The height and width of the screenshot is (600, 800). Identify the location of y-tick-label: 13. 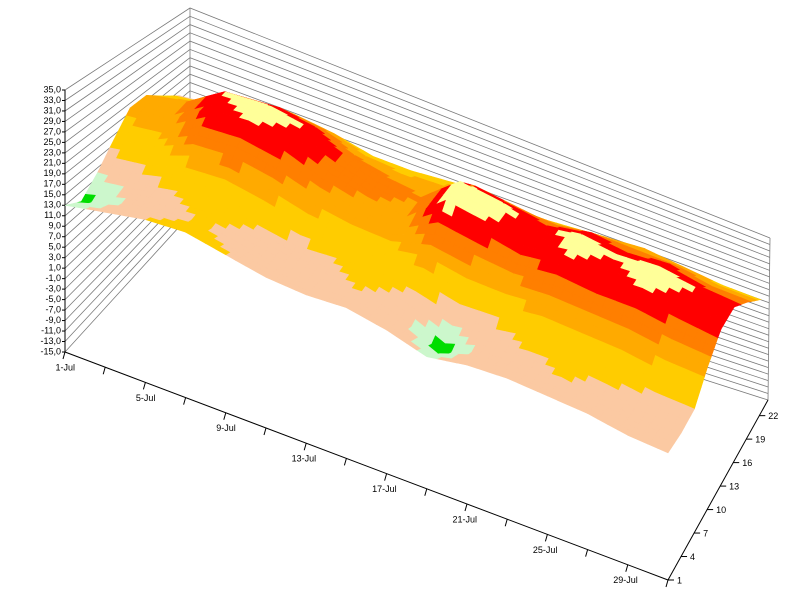
(734, 486).